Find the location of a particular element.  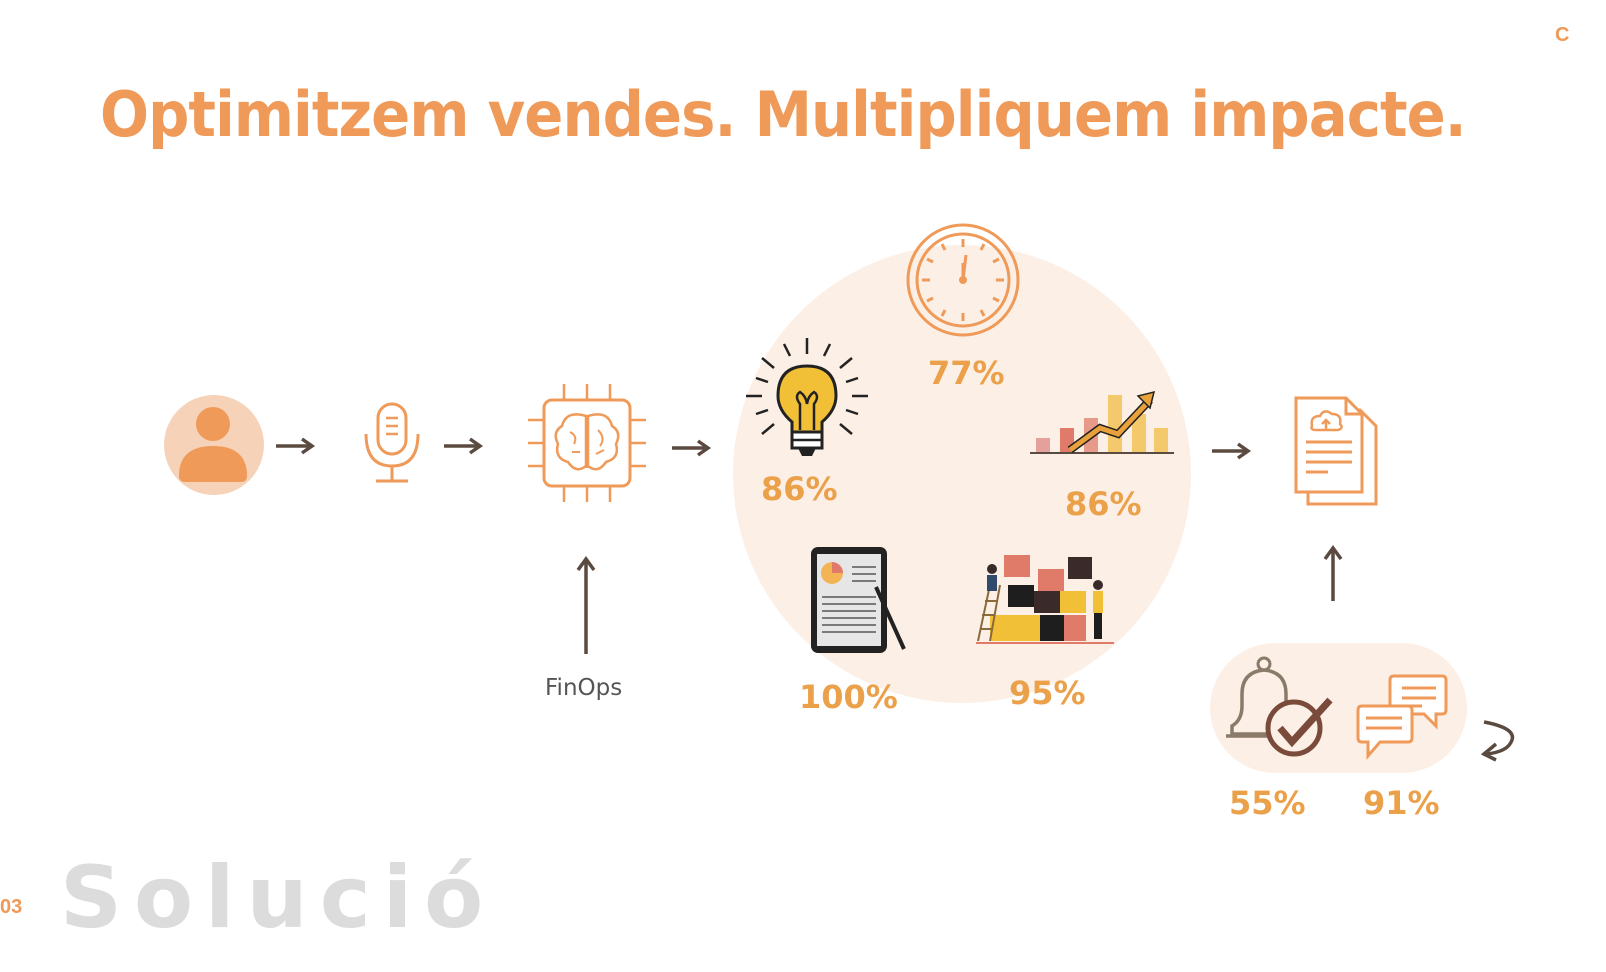

teamwork-percent: 95% is located at coordinates (1047, 693).